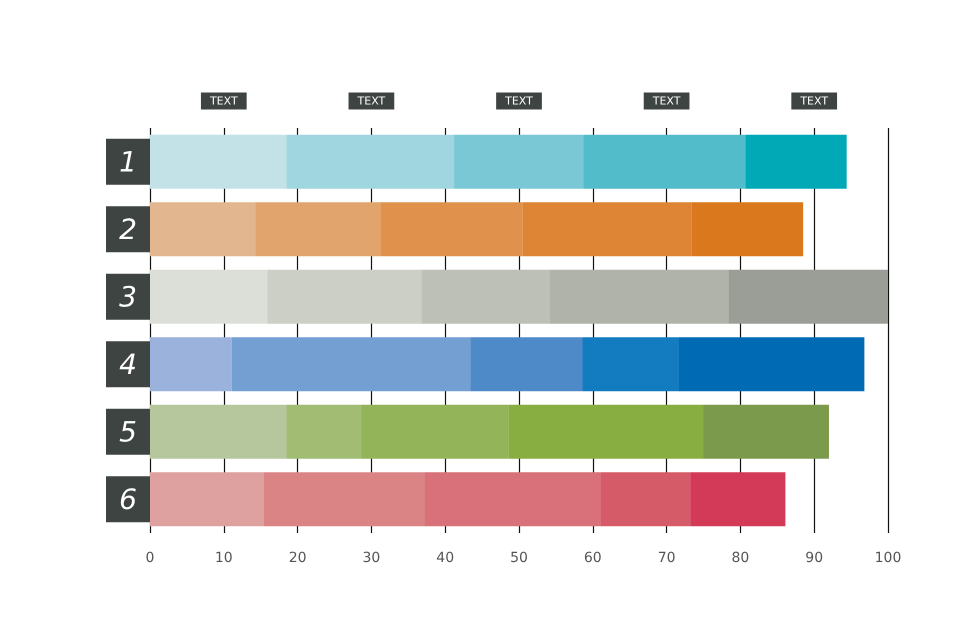 The width and height of the screenshot is (967, 643). I want to click on x-tick-label: 100, so click(888, 558).